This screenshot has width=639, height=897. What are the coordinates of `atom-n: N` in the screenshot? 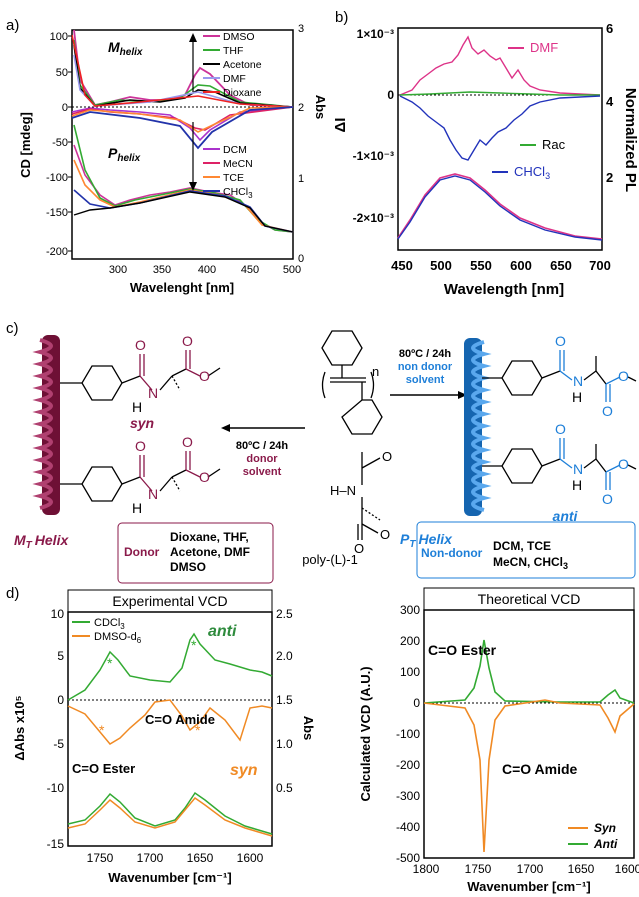 It's located at (578, 469).